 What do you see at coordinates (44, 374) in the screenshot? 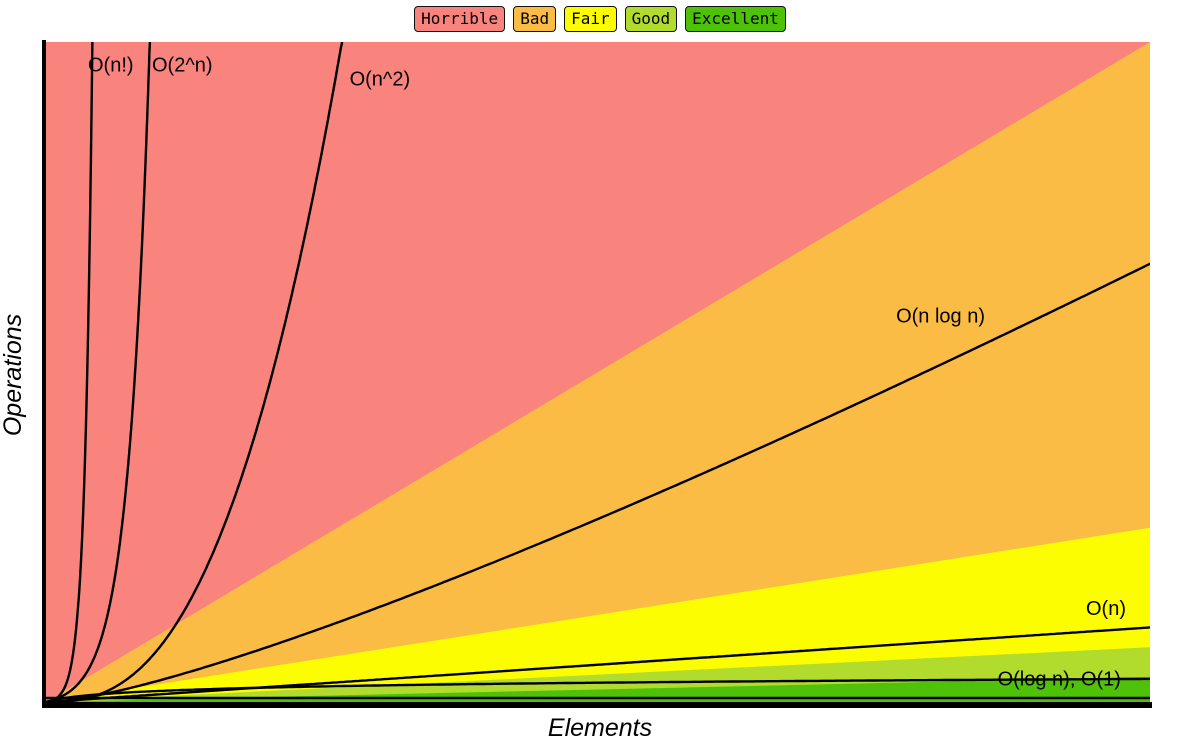
I see `y-axis-line` at bounding box center [44, 374].